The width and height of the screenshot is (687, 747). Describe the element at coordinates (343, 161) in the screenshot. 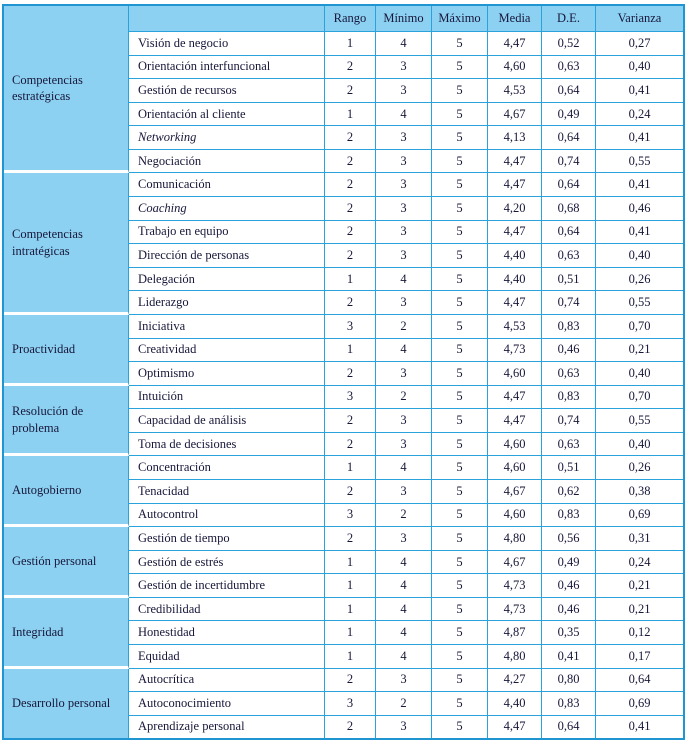

I see `table-row-negociacion: Negociación 2 3 5 4,47 0,74 0,55` at that location.